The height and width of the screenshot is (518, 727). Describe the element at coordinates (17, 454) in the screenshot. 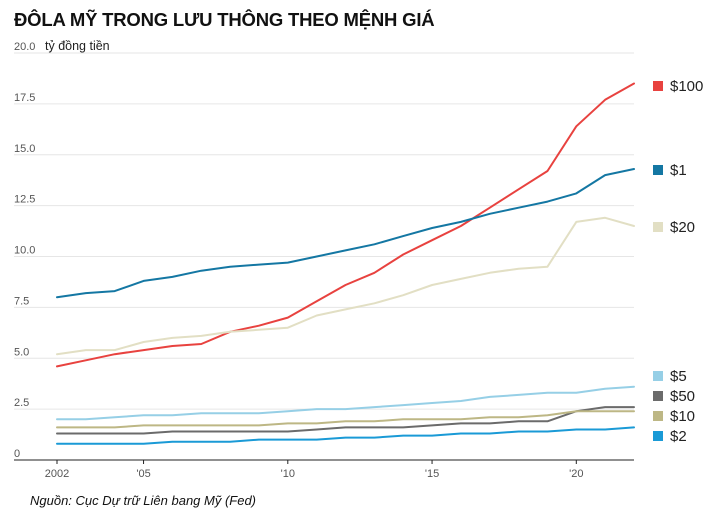

I see `y-tick-label: 0` at that location.